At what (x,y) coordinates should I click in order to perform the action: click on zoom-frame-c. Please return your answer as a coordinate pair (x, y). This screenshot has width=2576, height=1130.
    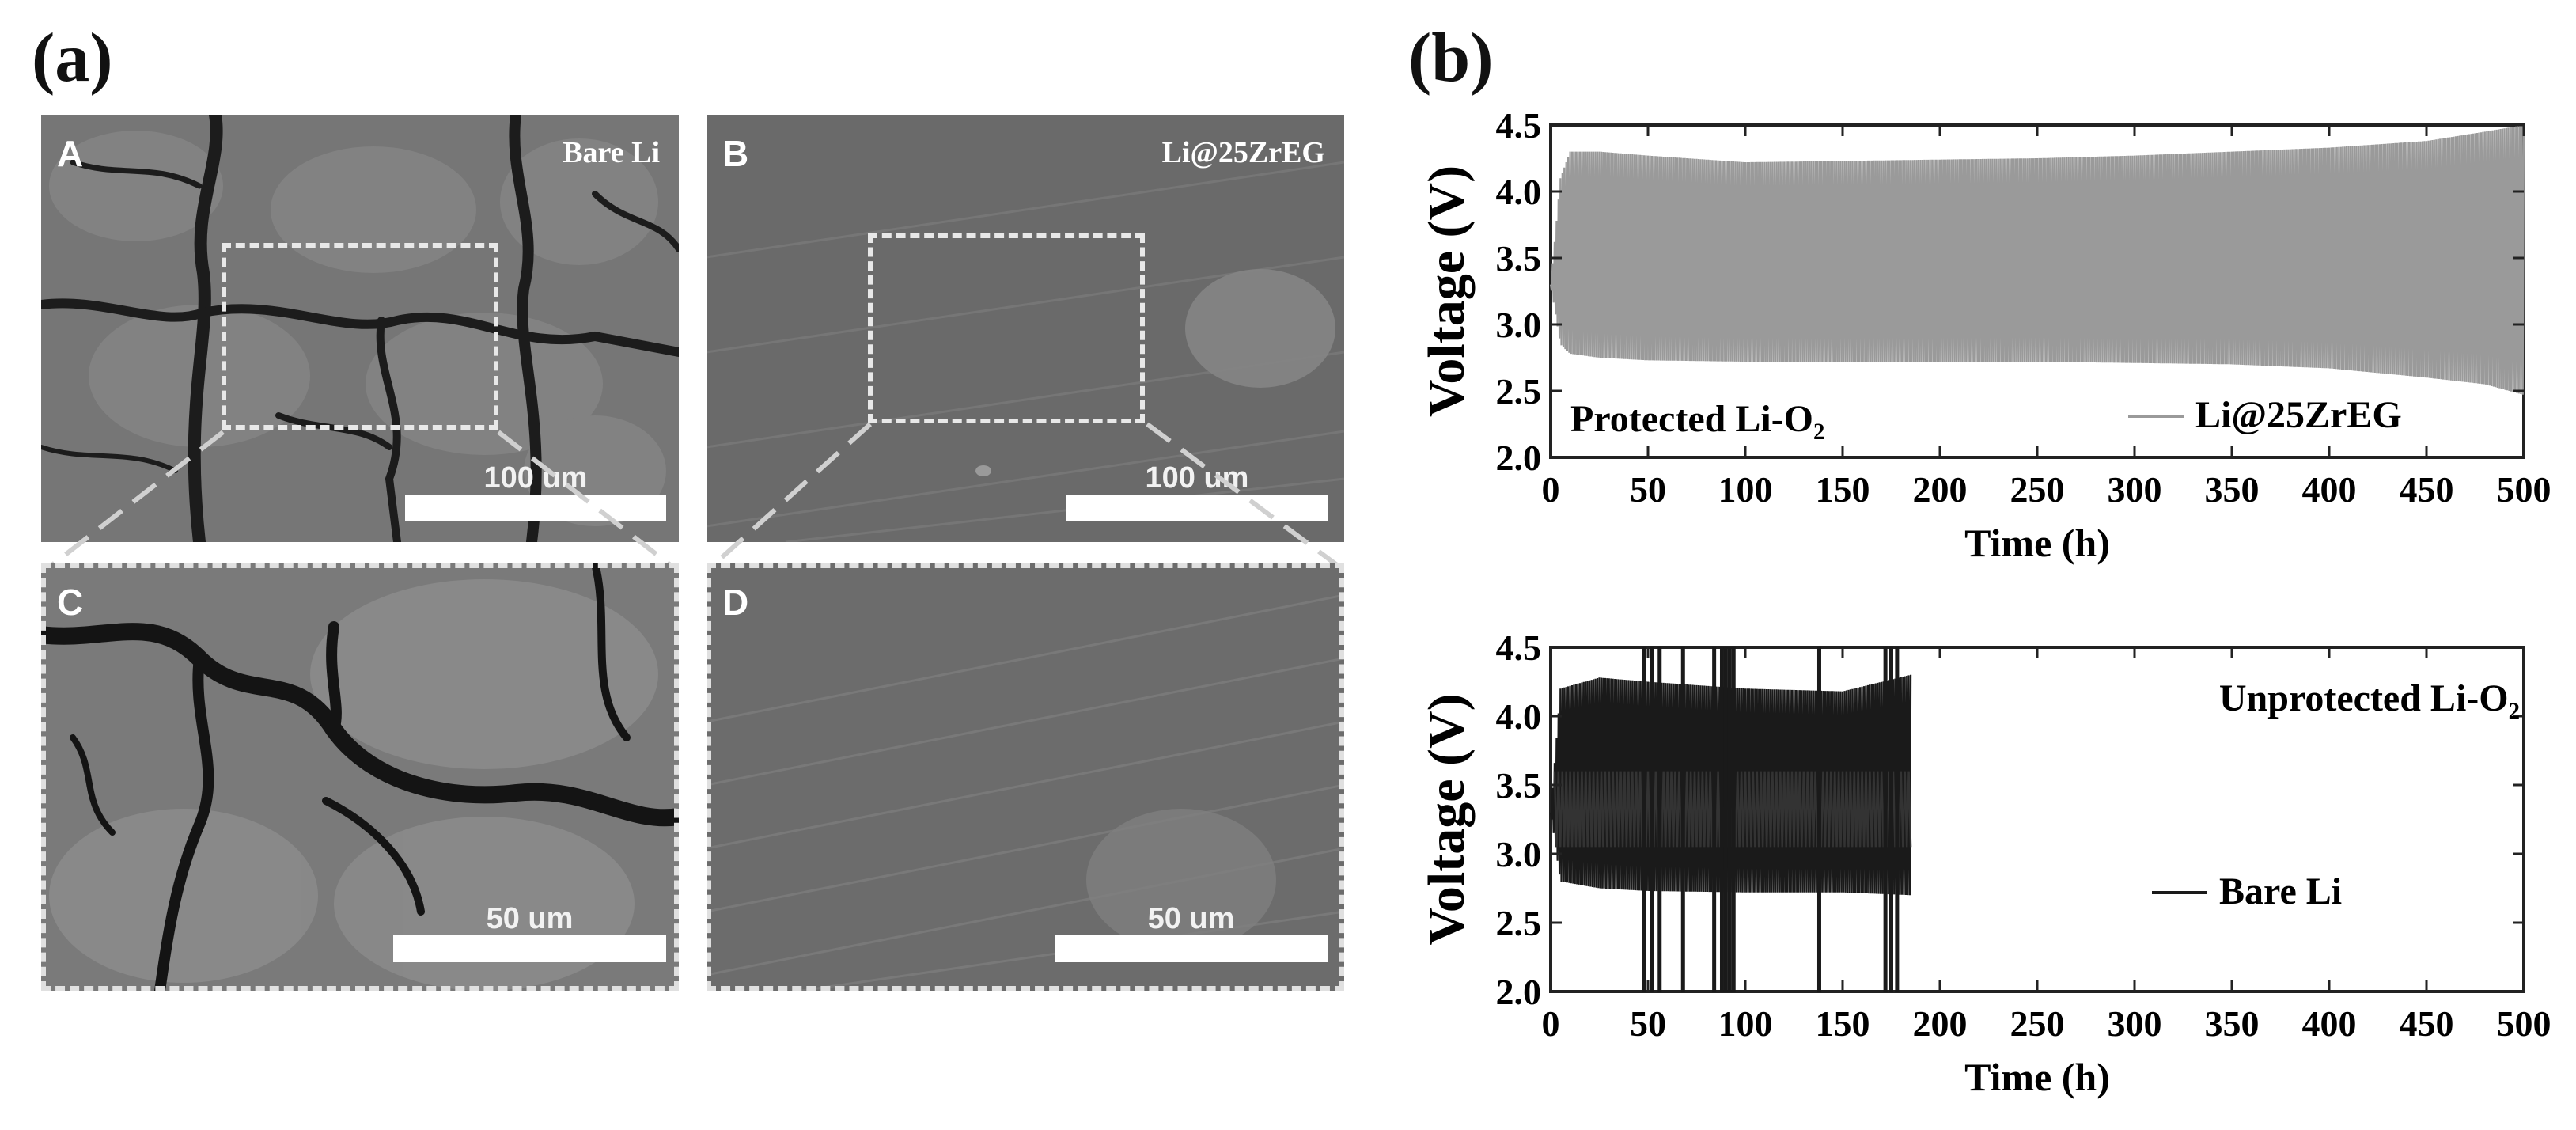
    Looking at the image, I should click on (360, 777).